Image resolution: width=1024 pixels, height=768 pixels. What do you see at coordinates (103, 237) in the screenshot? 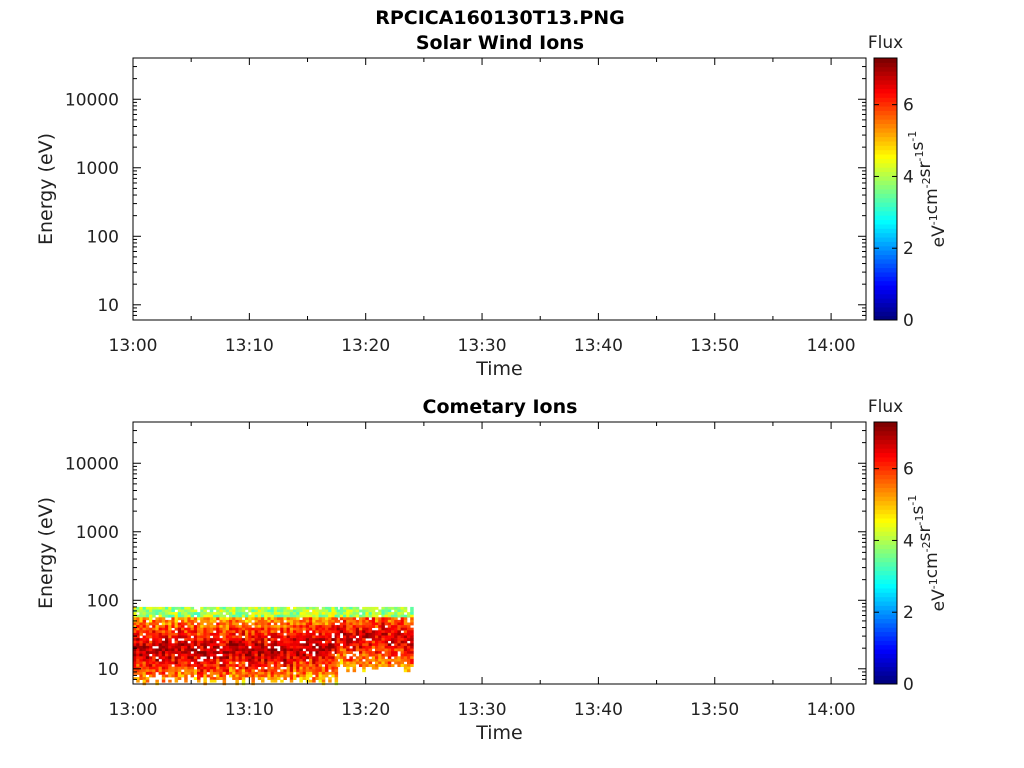
I see `y-tick-label: 100` at bounding box center [103, 237].